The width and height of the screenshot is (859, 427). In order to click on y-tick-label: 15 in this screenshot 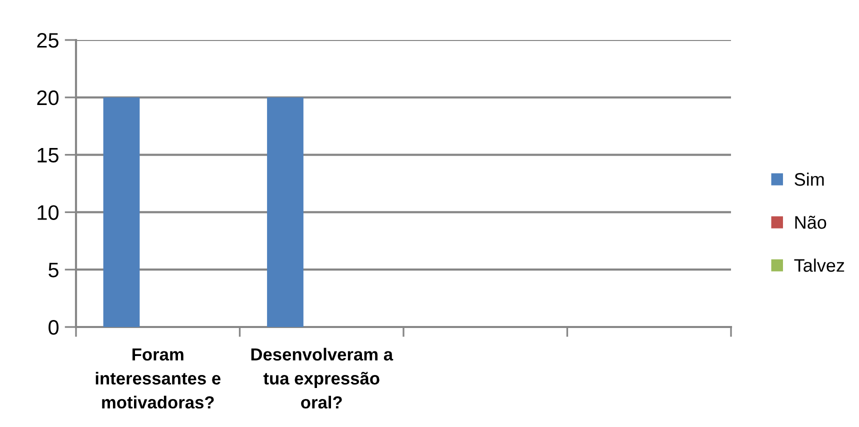, I will do `click(48, 155)`.